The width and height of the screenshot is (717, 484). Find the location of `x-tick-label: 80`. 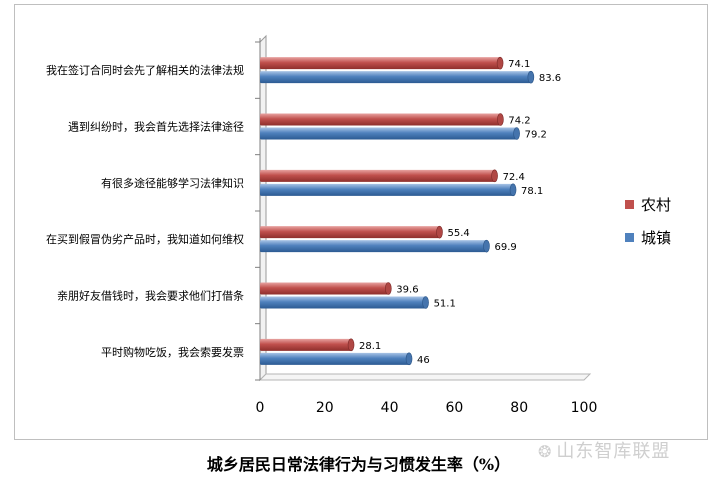

x-tick-label: 80 is located at coordinates (519, 408).